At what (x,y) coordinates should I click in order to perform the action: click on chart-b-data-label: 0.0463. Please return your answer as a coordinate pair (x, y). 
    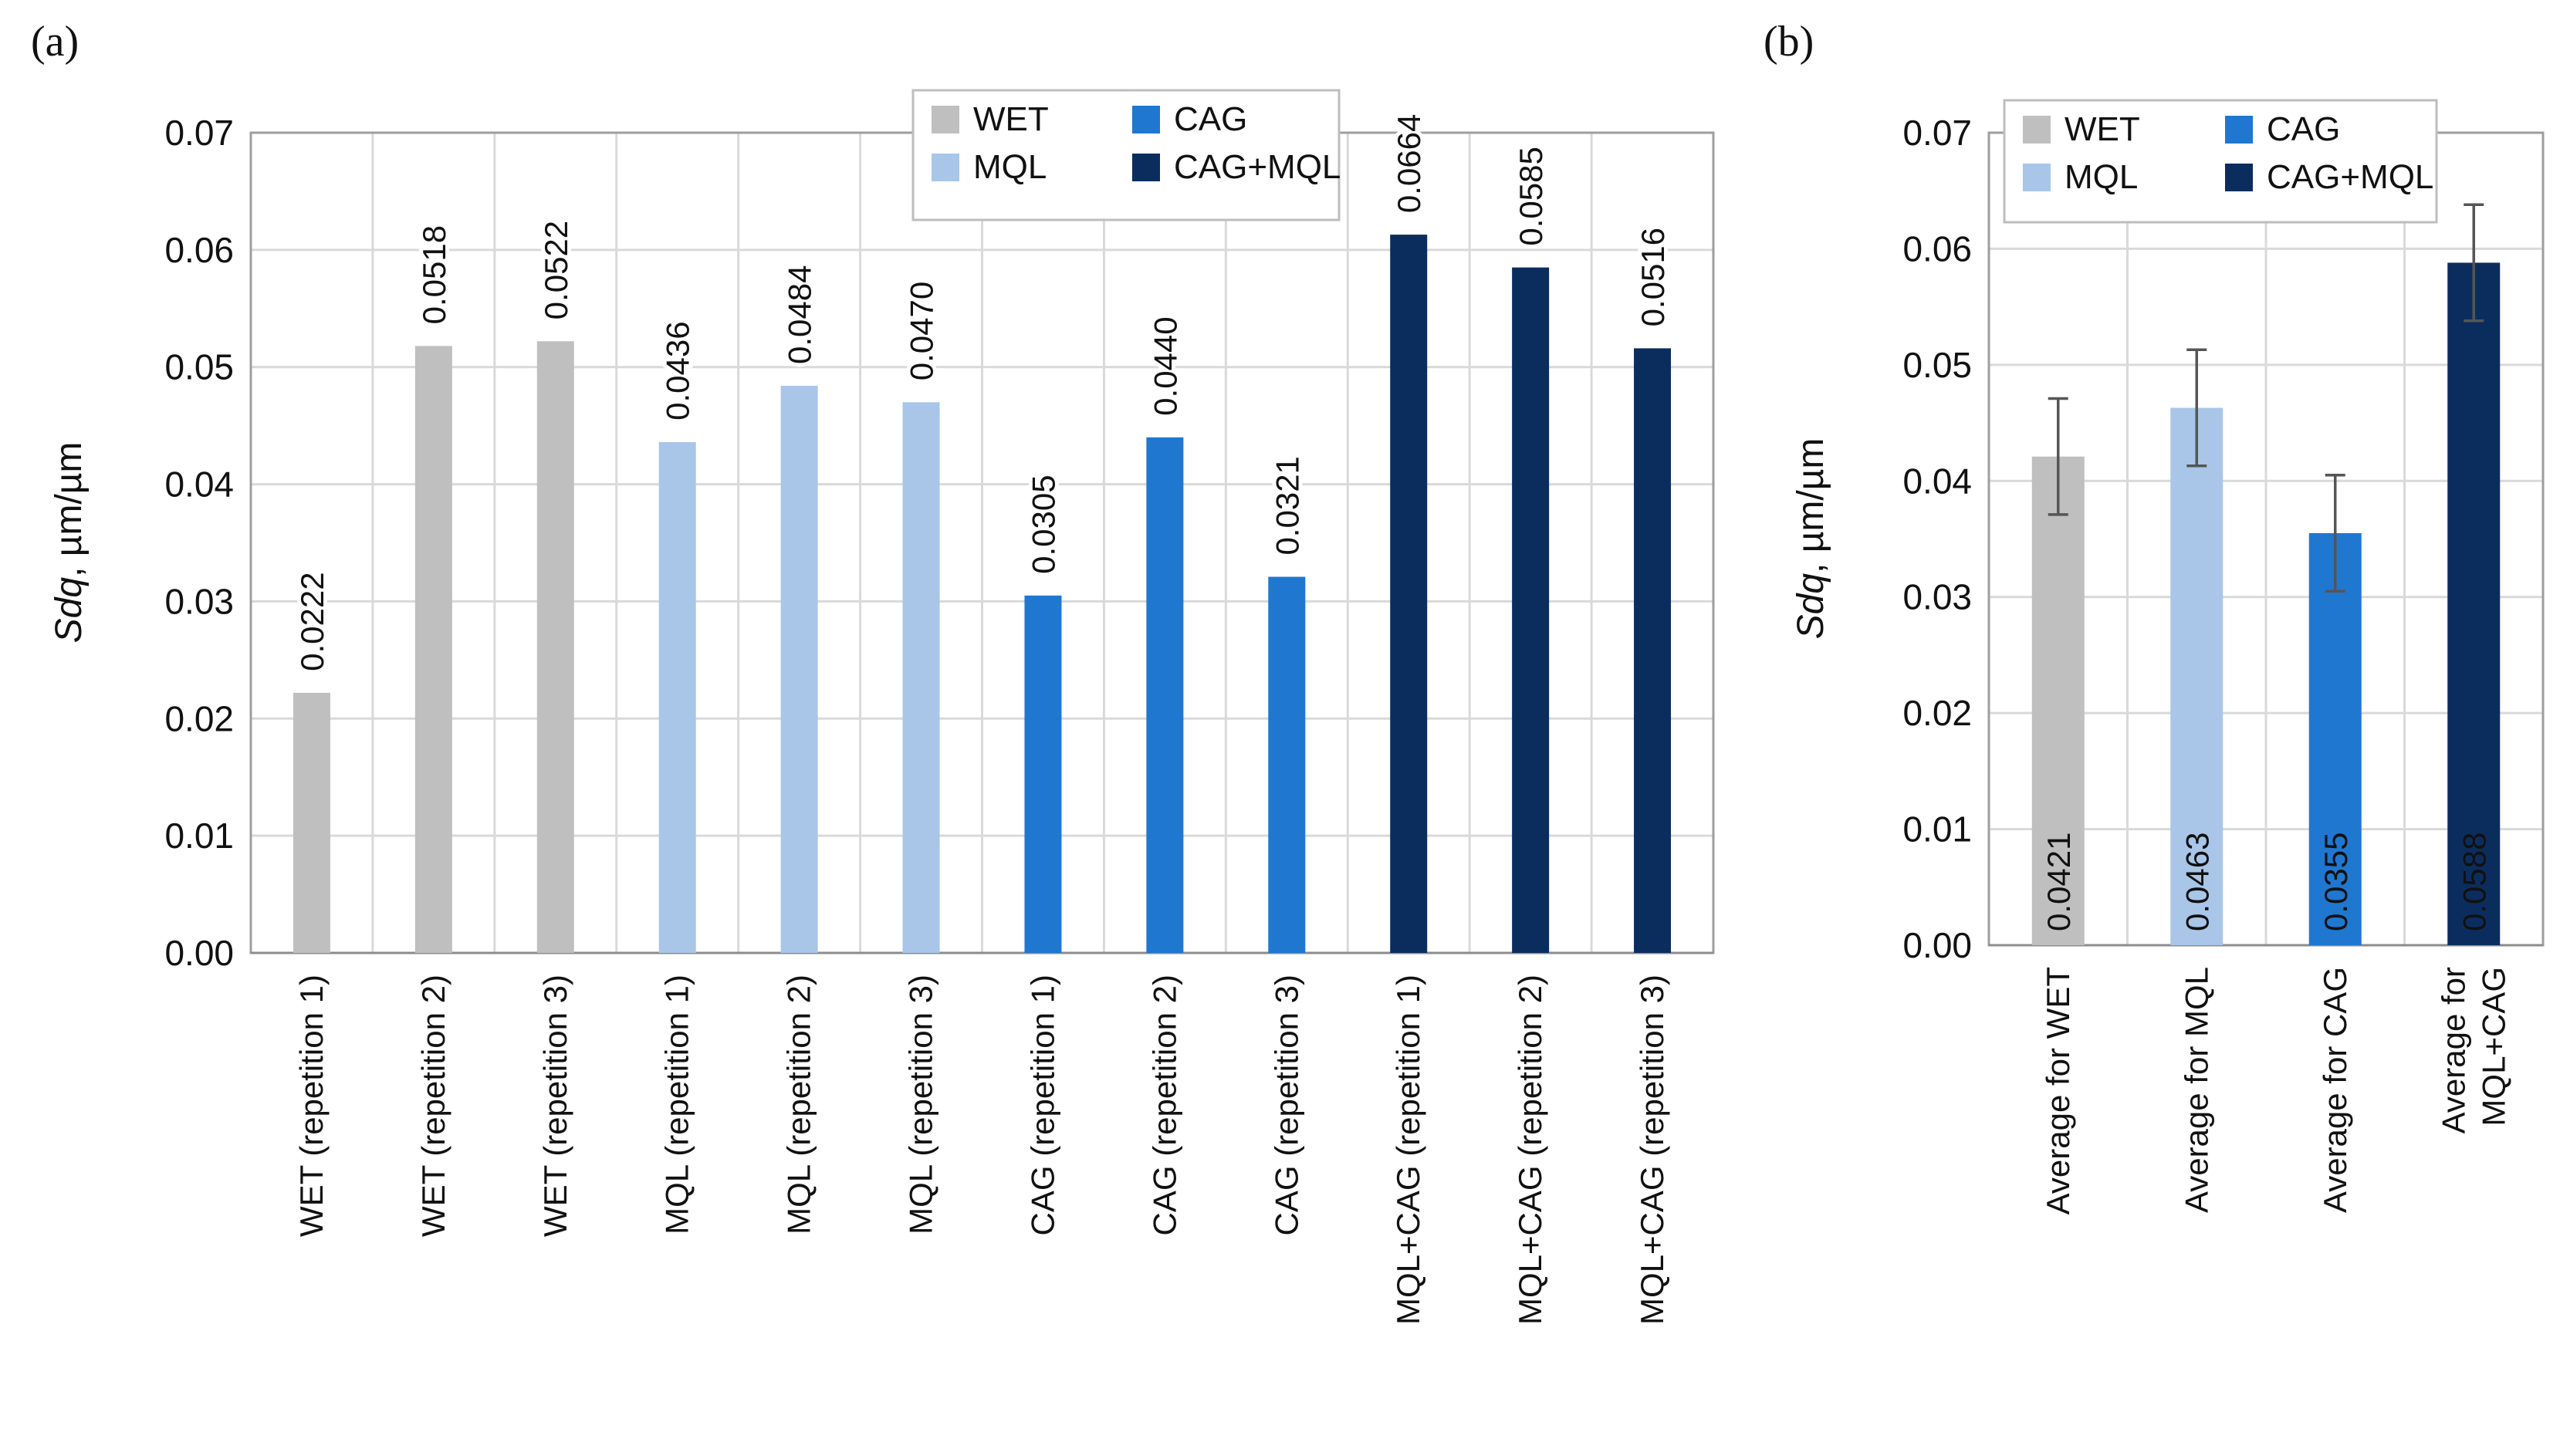
    Looking at the image, I should click on (2197, 882).